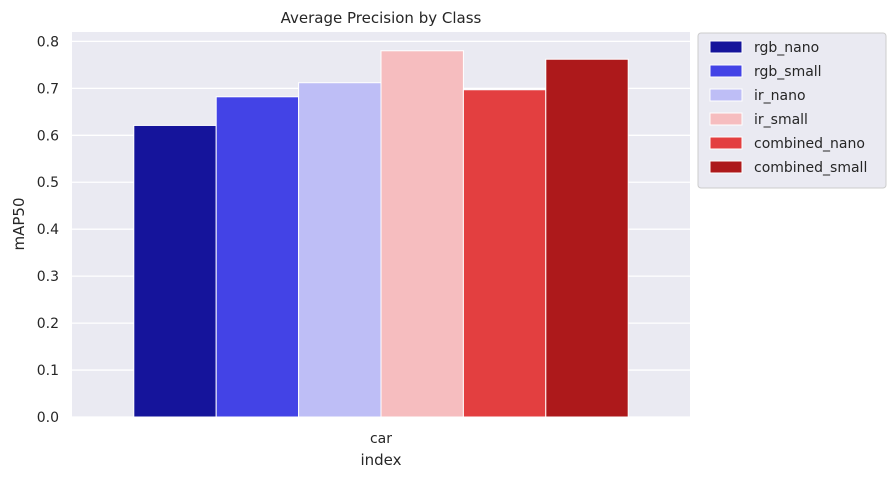  I want to click on legend-swatch-rgb_small, so click(726, 71).